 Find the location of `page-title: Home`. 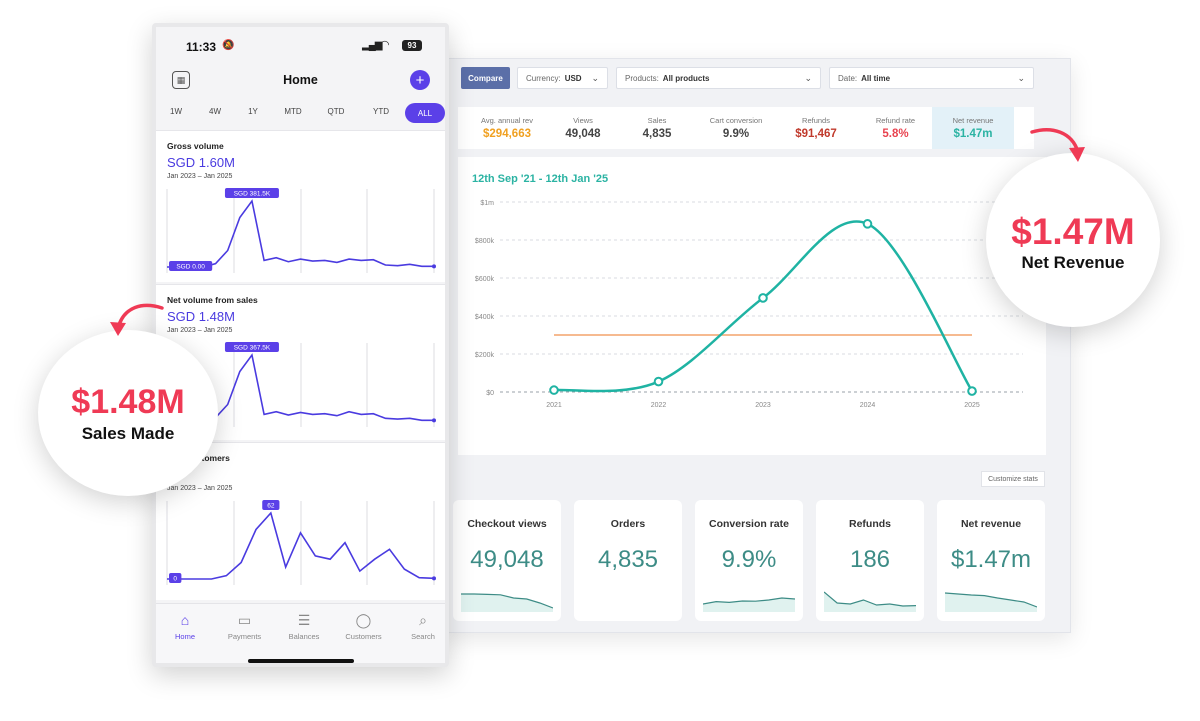

page-title: Home is located at coordinates (300, 80).